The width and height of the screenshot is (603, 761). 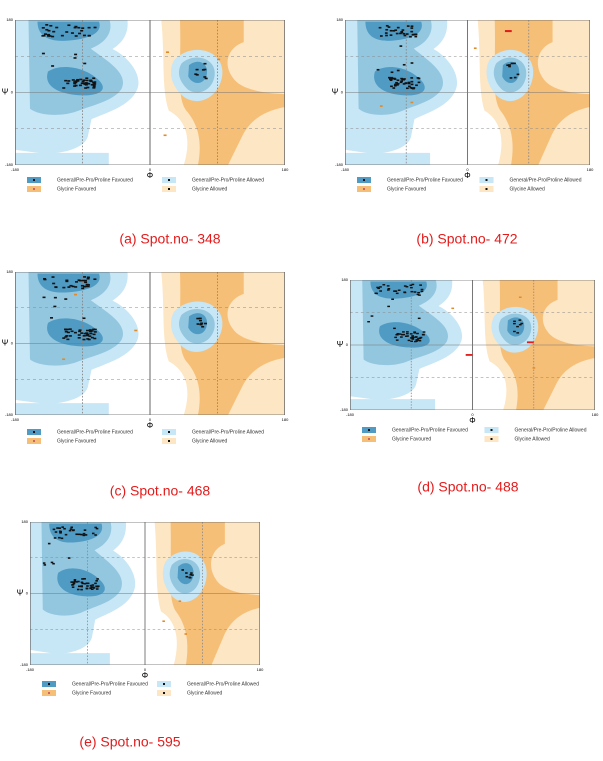 What do you see at coordinates (210, 441) in the screenshot?
I see `legend-label: Glycine Allowed` at bounding box center [210, 441].